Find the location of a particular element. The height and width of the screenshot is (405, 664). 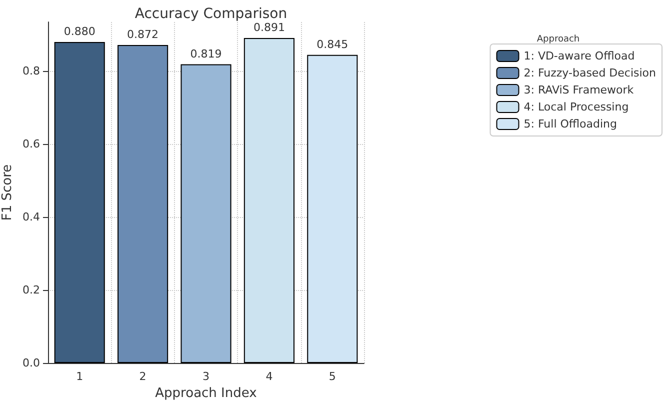

legend-label: 5: Full Offloading is located at coordinates (570, 124).